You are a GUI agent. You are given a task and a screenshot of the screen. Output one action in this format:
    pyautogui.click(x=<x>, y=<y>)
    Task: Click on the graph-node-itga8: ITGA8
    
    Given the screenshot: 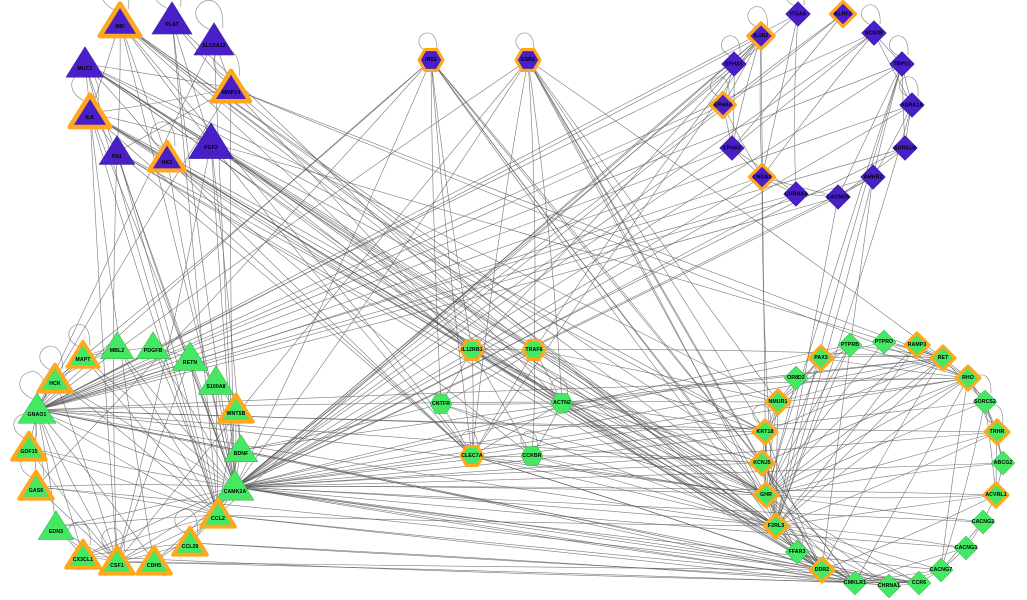 What is the action you would take?
    pyautogui.click(x=798, y=17)
    